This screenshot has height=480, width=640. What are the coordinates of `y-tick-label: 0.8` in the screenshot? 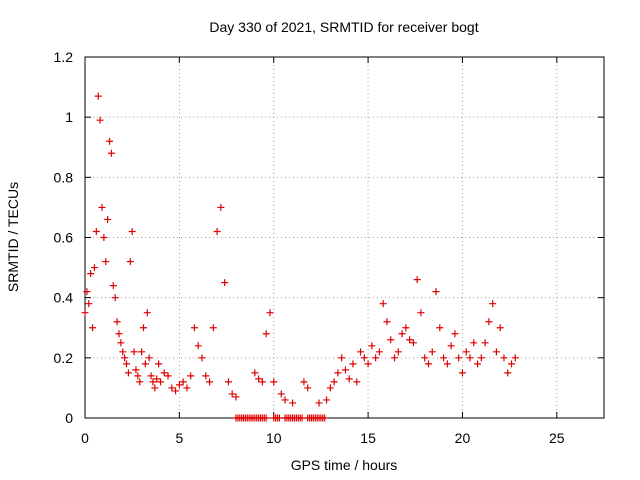 It's located at (64, 177).